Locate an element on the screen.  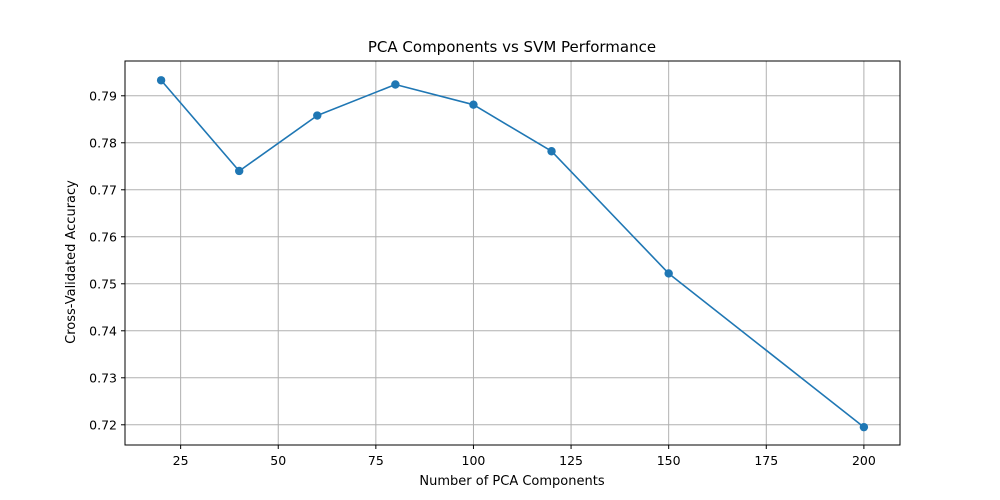
y-tick-label: 0.75 is located at coordinates (103, 283).